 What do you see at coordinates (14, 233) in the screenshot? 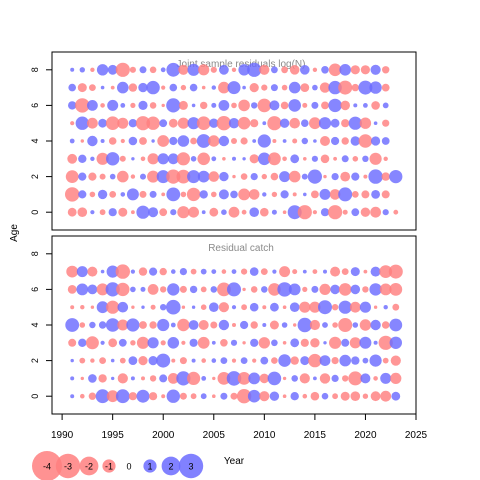
I see `y-axis-label-age: Age` at bounding box center [14, 233].